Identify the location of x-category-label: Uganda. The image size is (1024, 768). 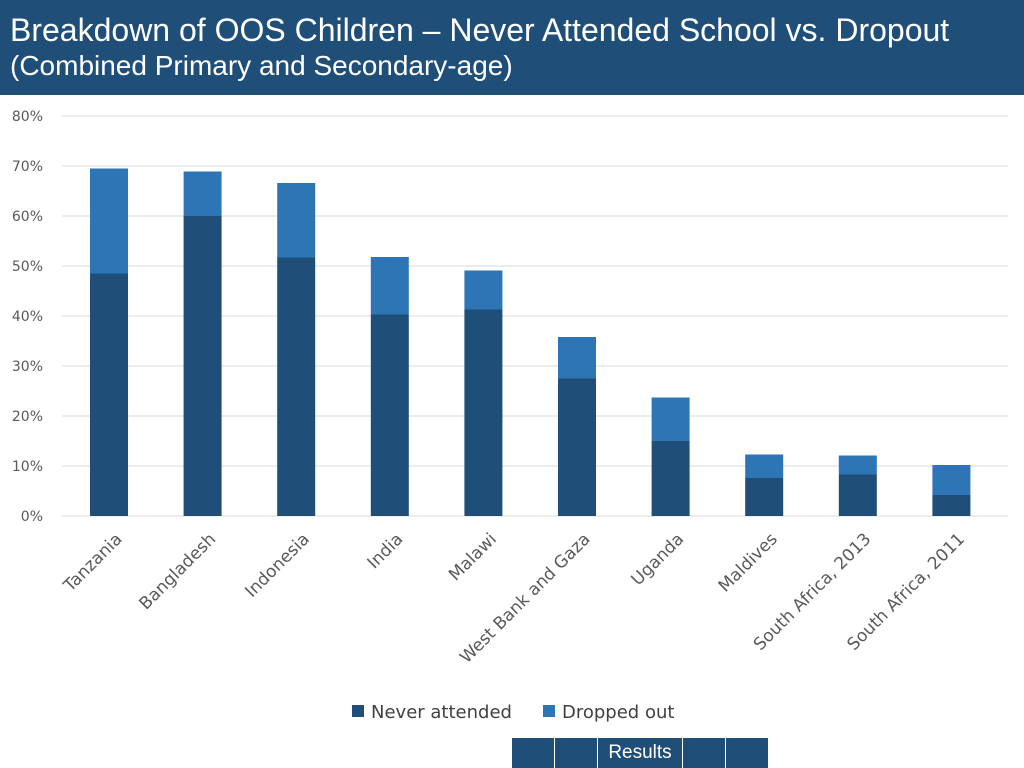
(658, 559).